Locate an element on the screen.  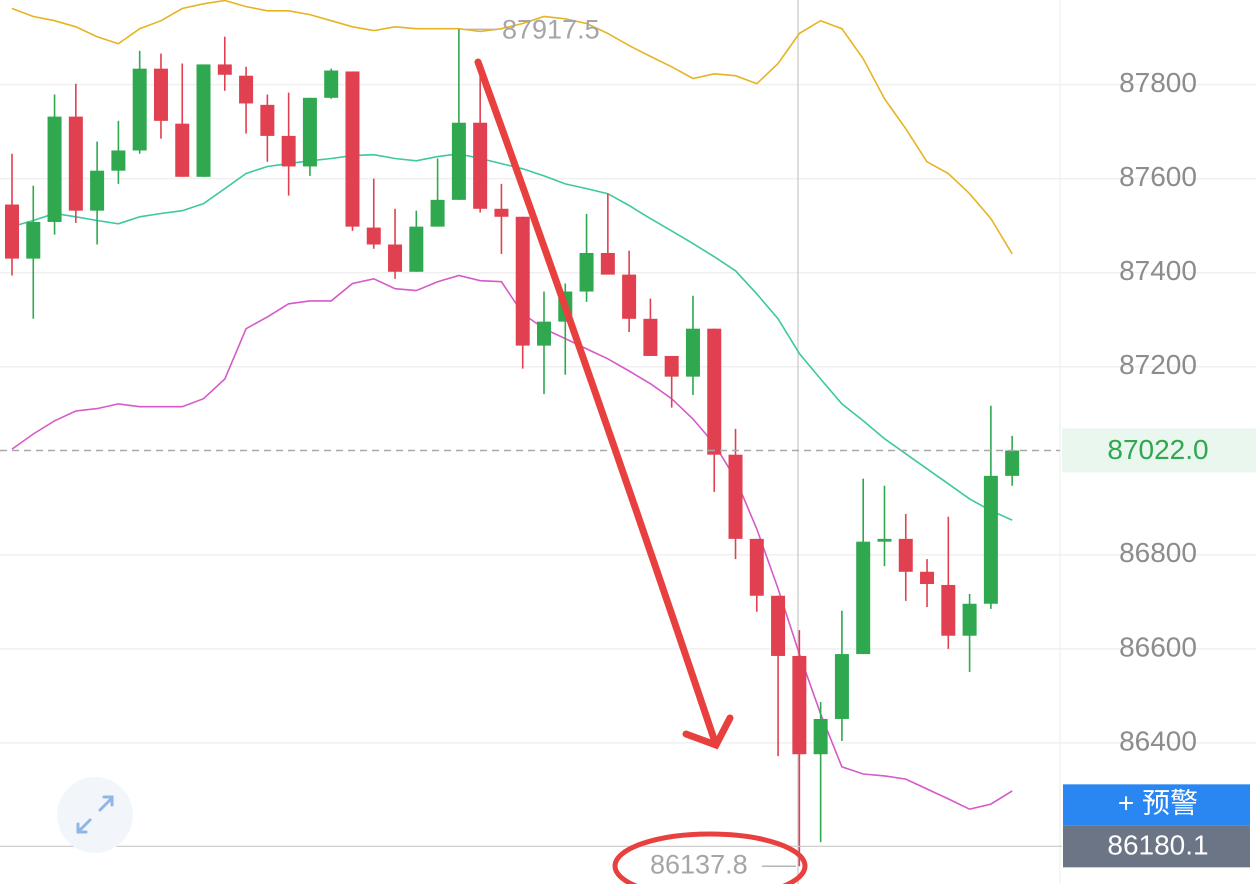
y-tick-label: 86600 is located at coordinates (1158, 646).